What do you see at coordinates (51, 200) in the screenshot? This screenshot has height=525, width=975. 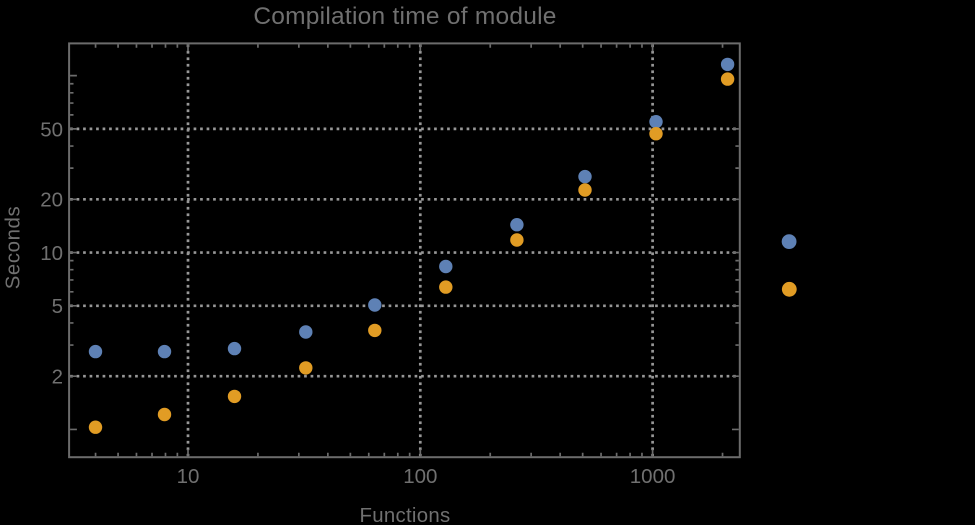 I see `svg-text: 20` at bounding box center [51, 200].